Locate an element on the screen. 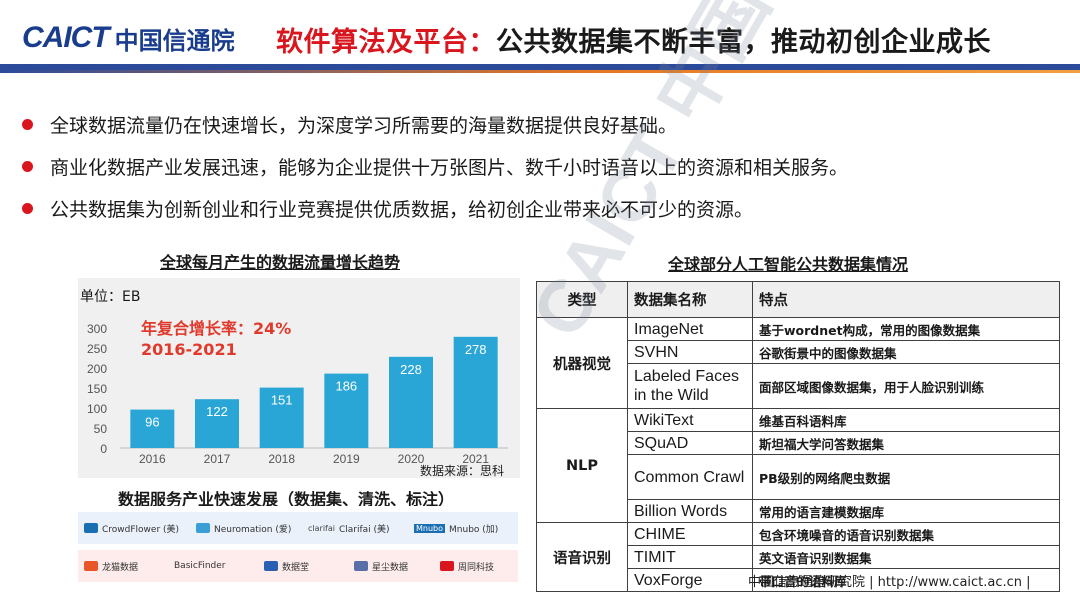  dataset-name: TIMIT is located at coordinates (690, 557).